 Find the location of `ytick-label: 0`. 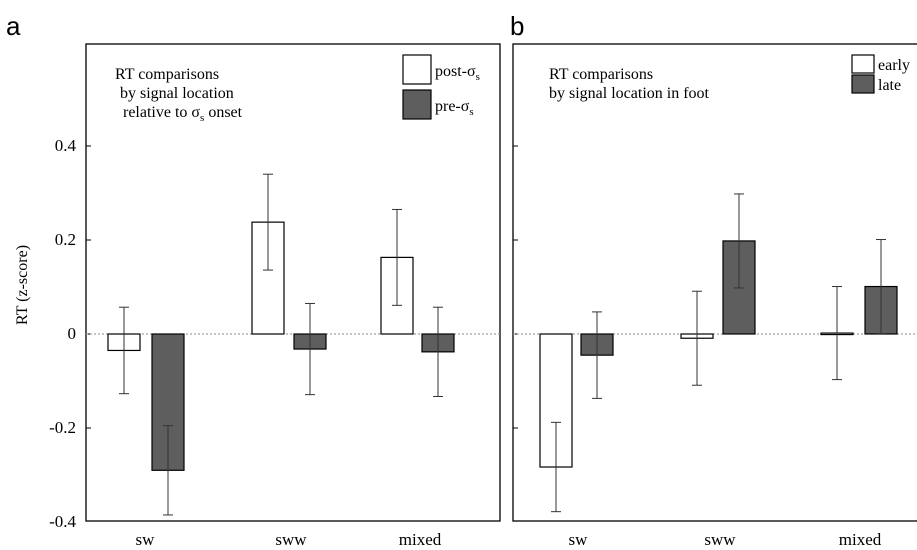

ytick-label: 0 is located at coordinates (72, 333).